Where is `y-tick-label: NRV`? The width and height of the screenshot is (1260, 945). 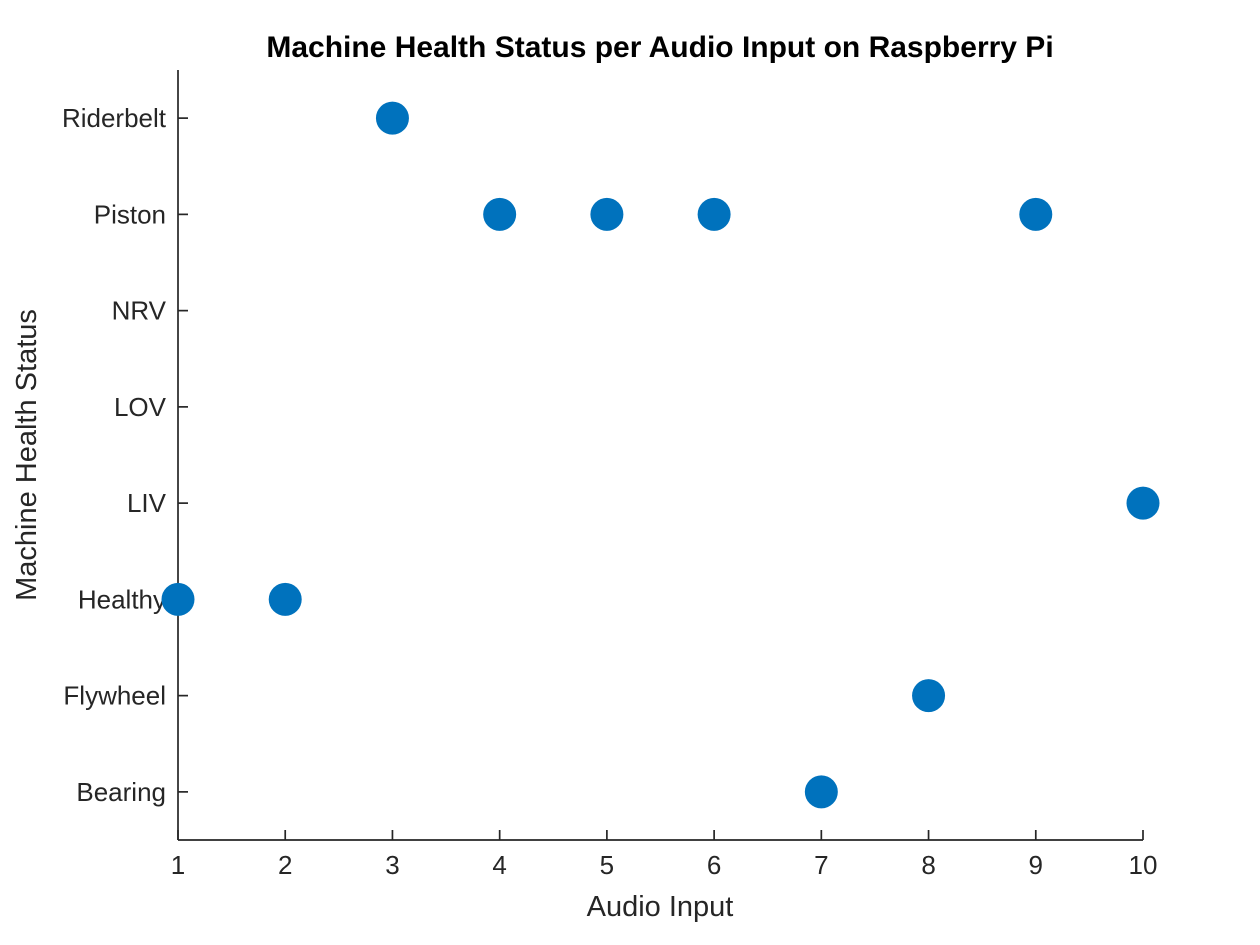
y-tick-label: NRV is located at coordinates (139, 311).